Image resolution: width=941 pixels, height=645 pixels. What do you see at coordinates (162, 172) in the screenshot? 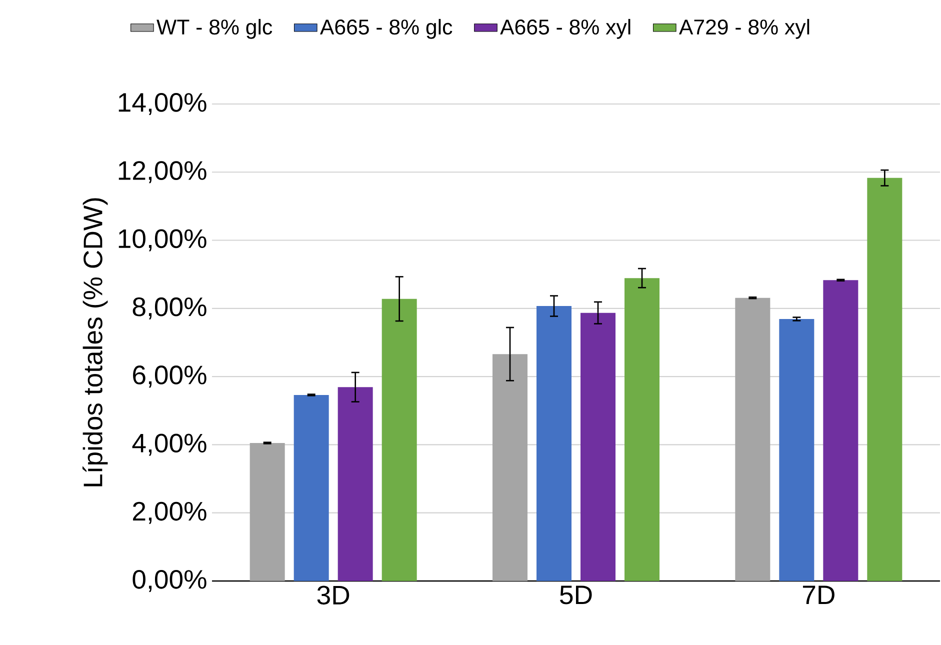
I see `y-tick-label: 12,00%` at bounding box center [162, 172].